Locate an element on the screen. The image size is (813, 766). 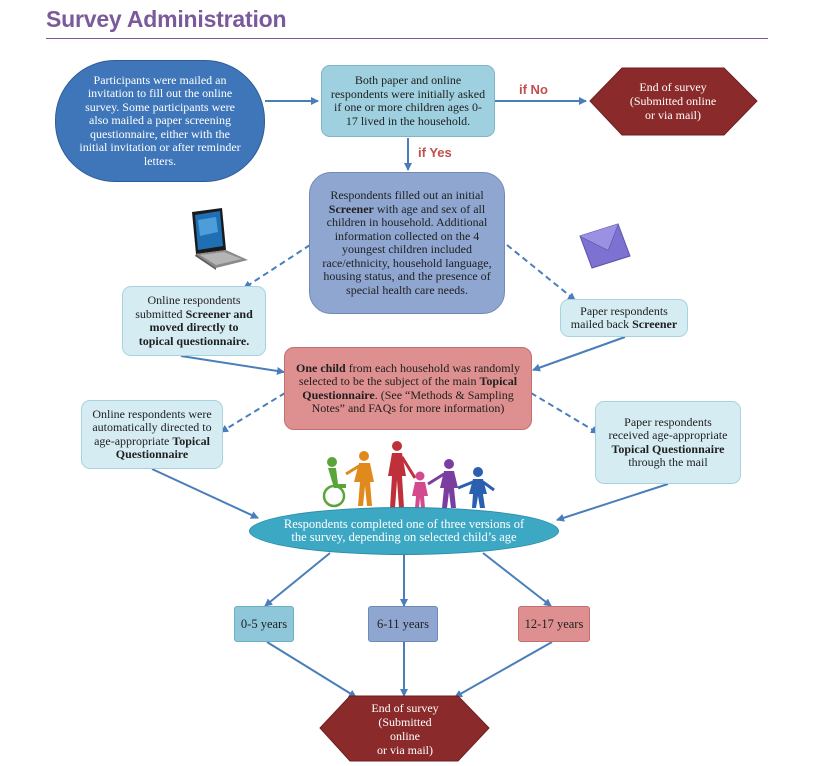
paper-received-post: through the mail is located at coordinates (668, 462).